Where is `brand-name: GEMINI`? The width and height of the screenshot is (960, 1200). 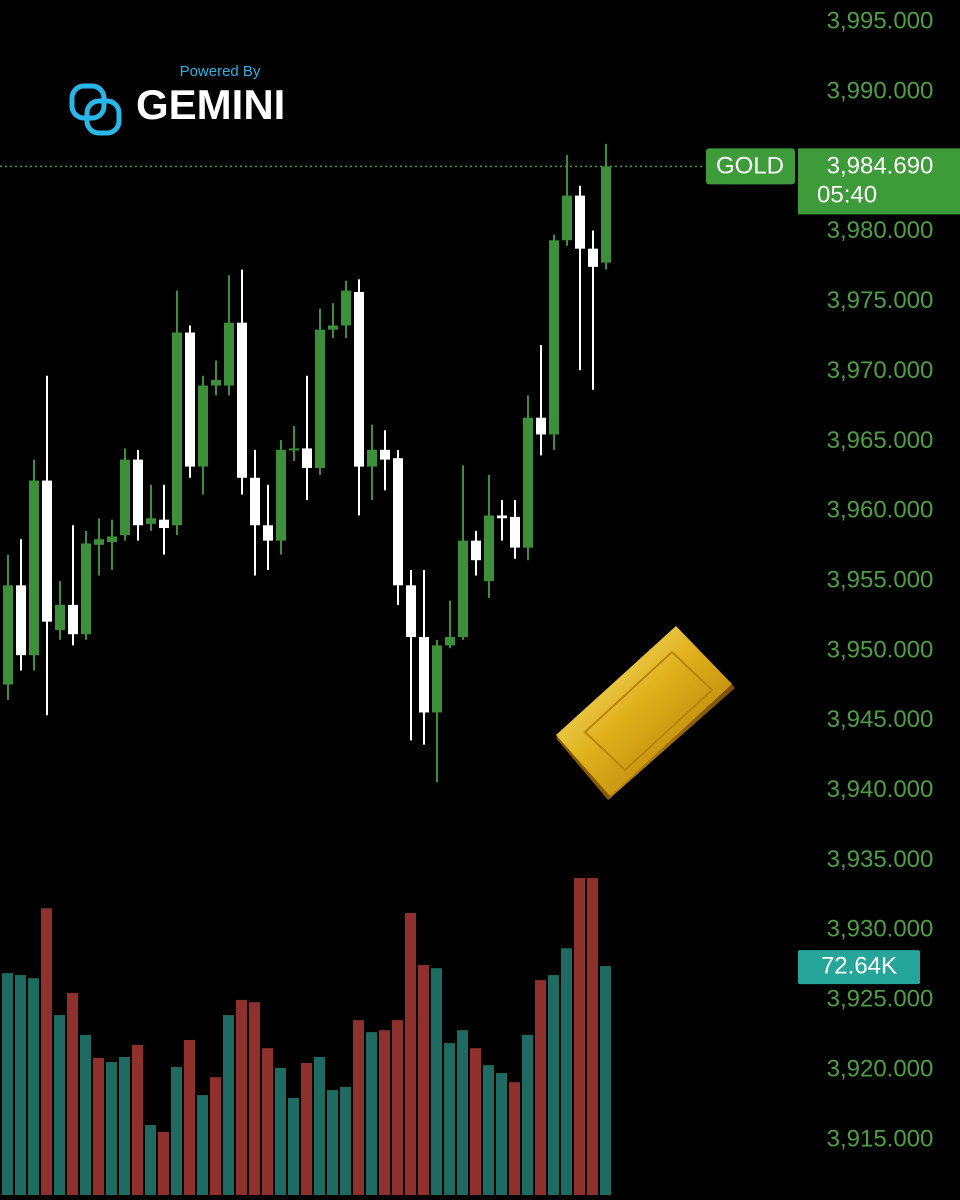
brand-name: GEMINI is located at coordinates (210, 104).